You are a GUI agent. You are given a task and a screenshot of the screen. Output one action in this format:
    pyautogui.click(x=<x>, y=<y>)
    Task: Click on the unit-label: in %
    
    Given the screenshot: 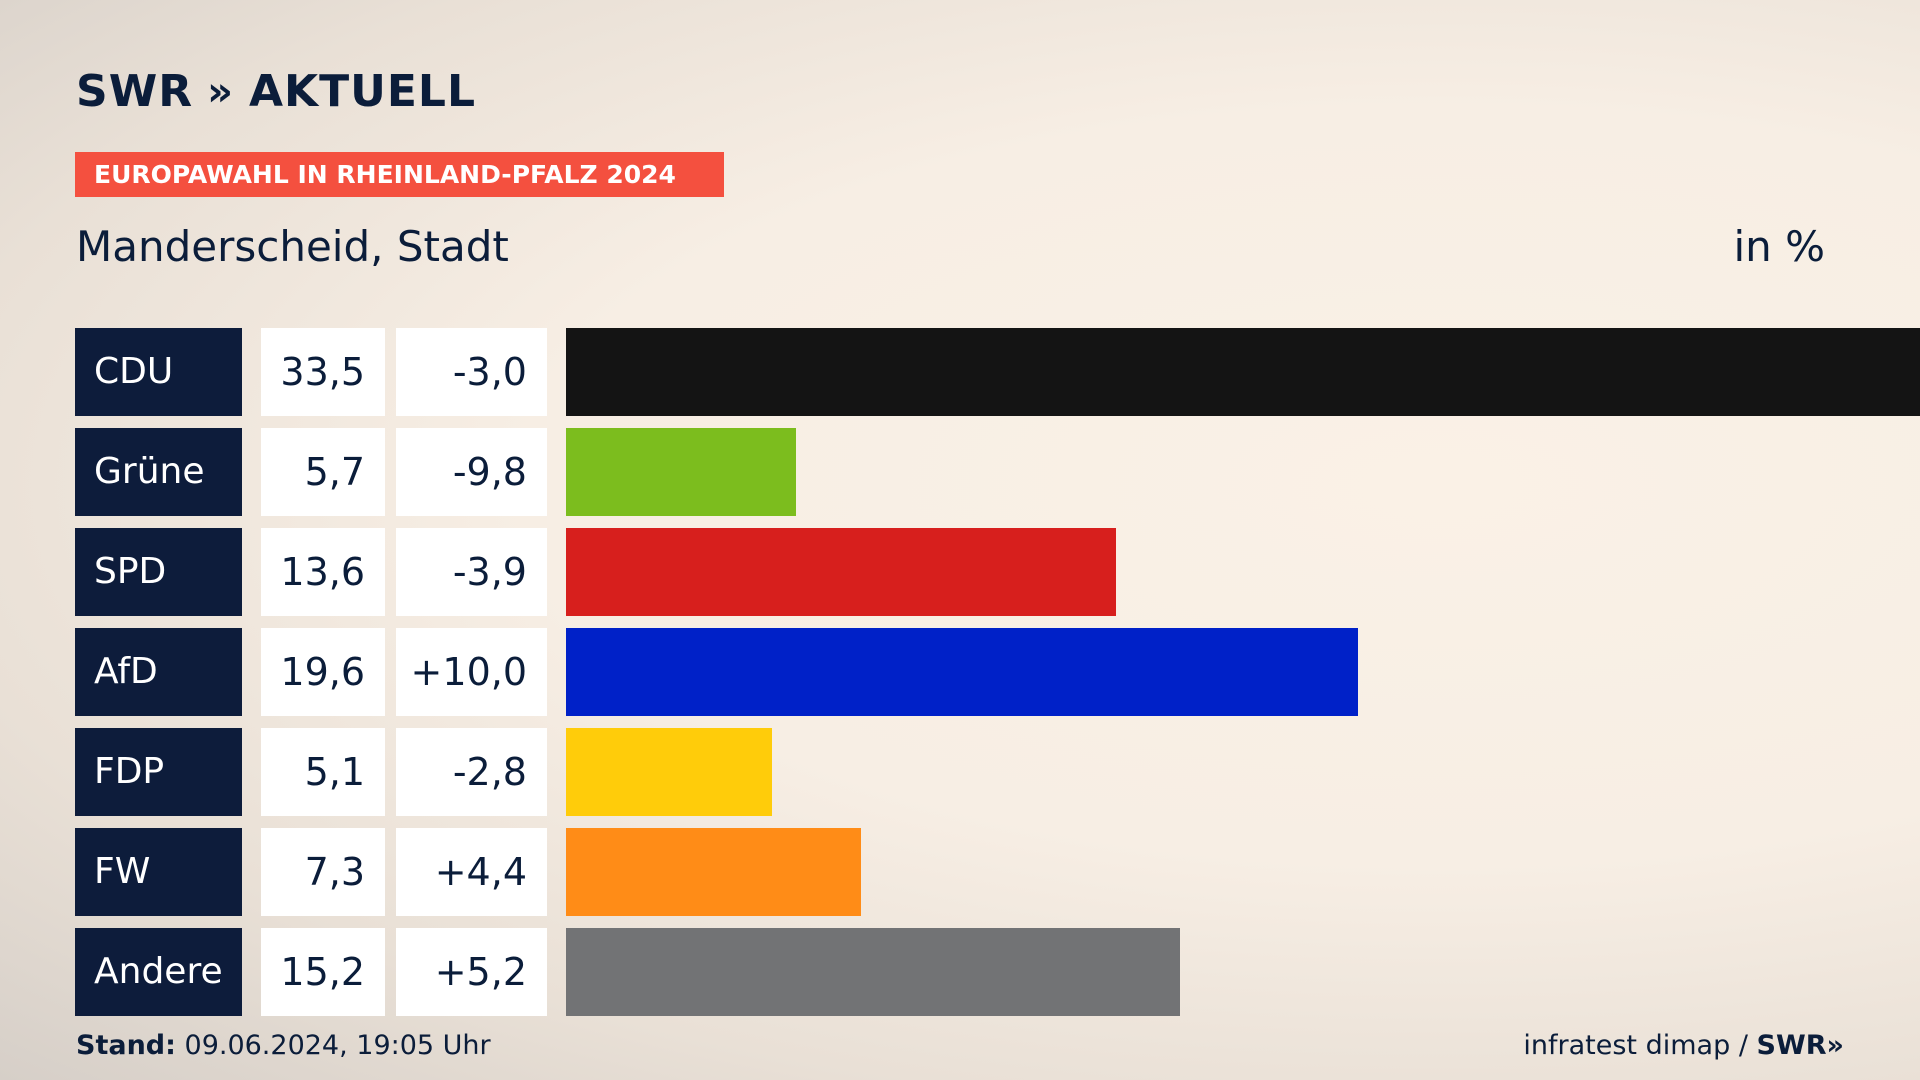 What is the action you would take?
    pyautogui.click(x=1779, y=246)
    